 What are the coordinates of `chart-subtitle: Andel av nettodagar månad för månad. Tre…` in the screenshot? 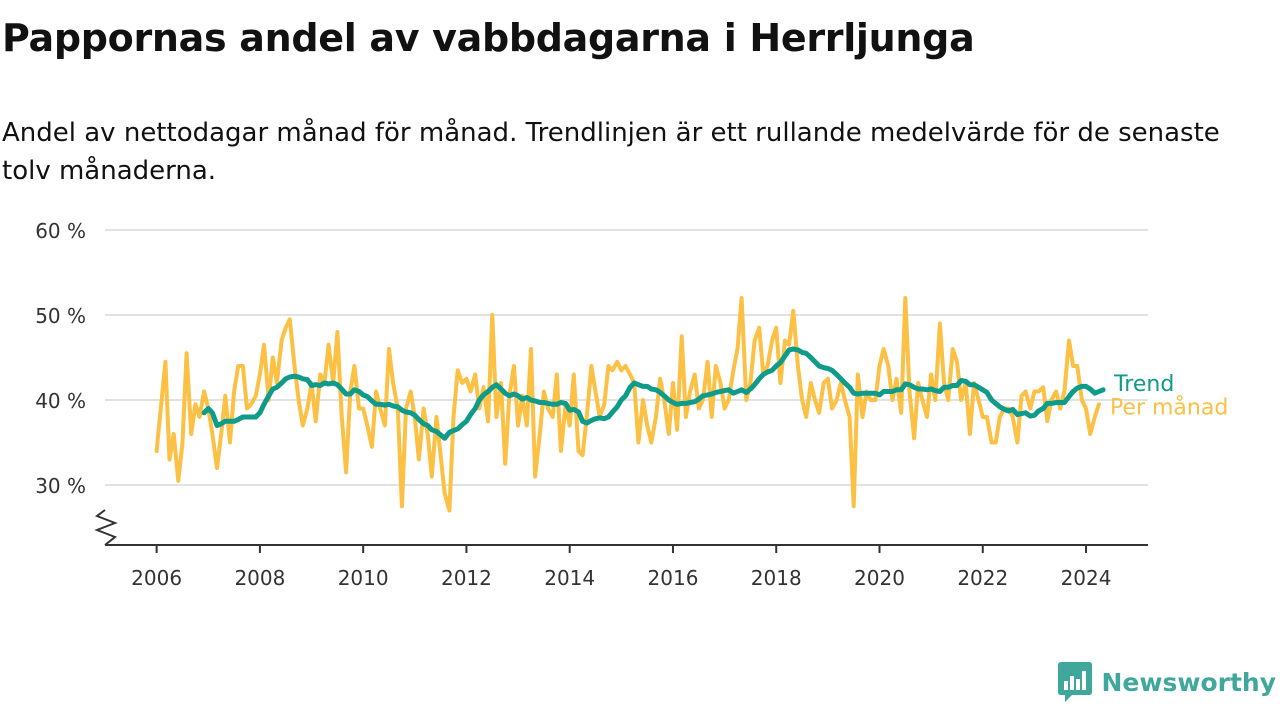 It's located at (611, 152).